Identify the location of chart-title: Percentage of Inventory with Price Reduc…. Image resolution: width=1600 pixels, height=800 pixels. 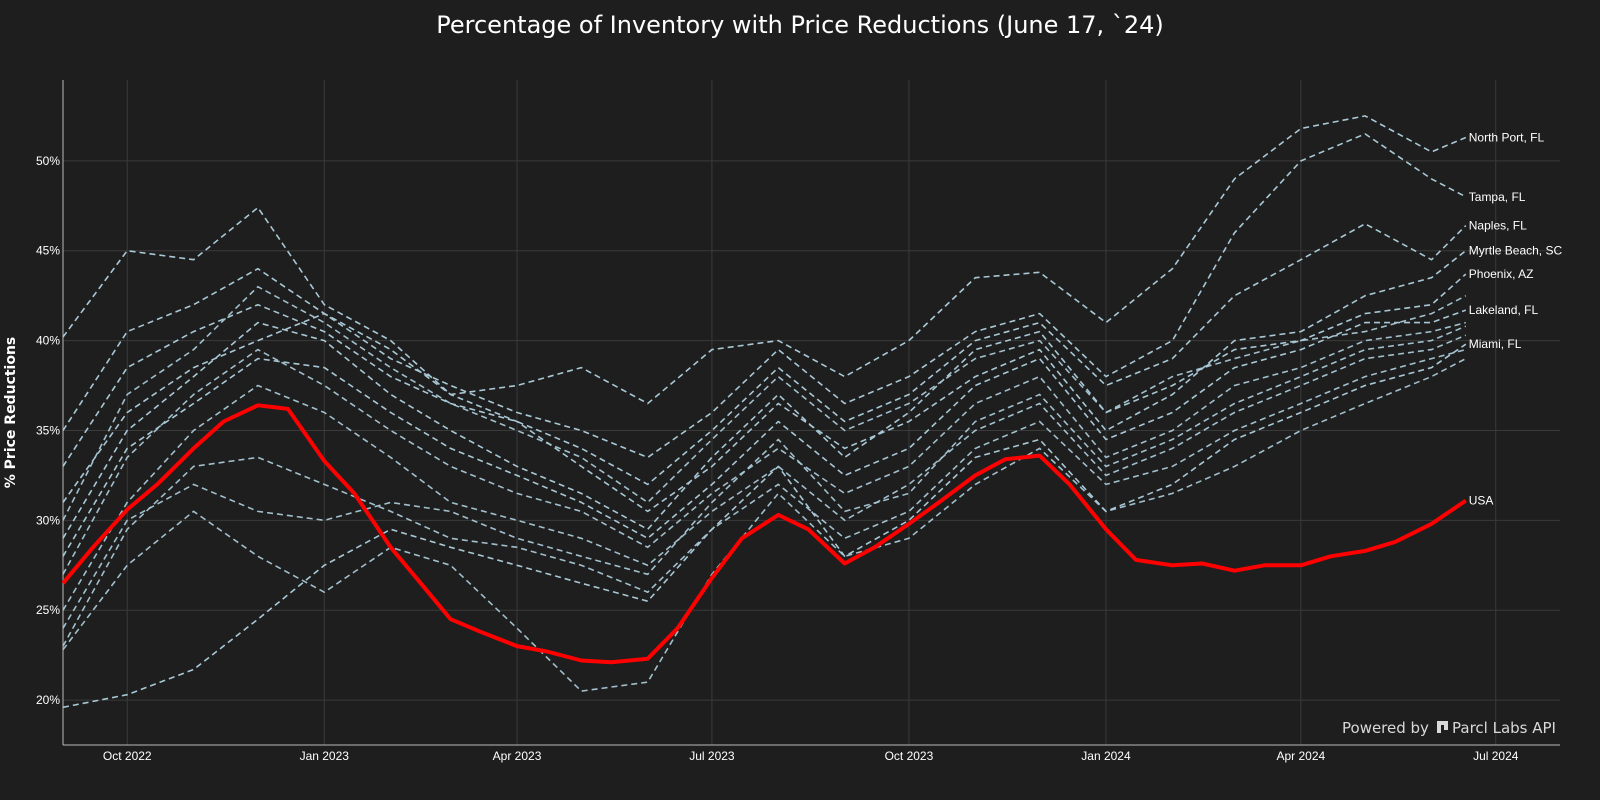
(799, 25).